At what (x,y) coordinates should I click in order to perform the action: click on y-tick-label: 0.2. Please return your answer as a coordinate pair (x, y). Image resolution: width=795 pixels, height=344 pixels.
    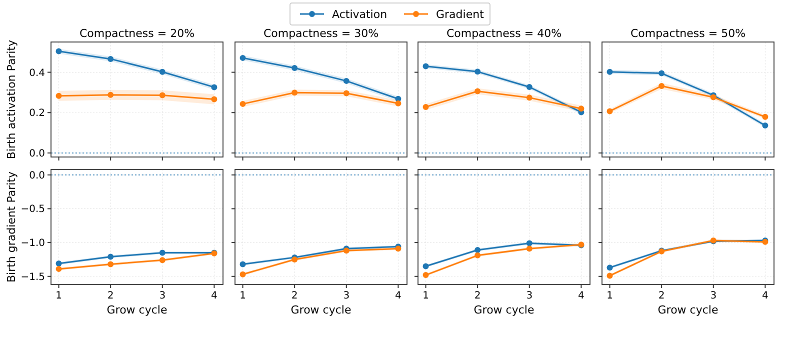
    Looking at the image, I should click on (37, 114).